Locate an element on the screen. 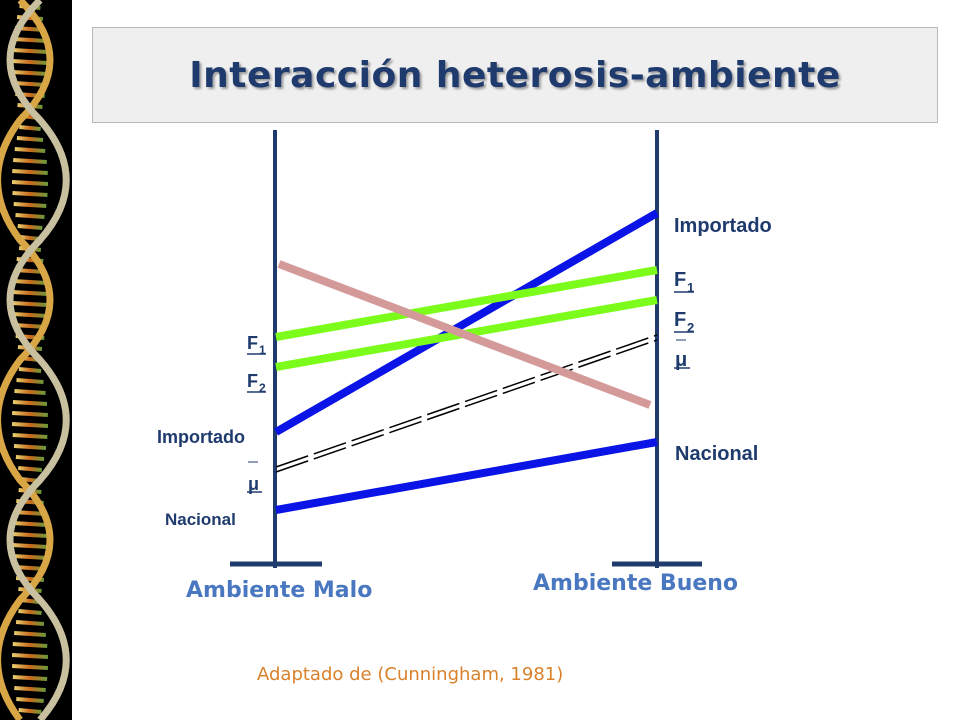  slide-title: Interacción heterosis-ambiente is located at coordinates (515, 75).